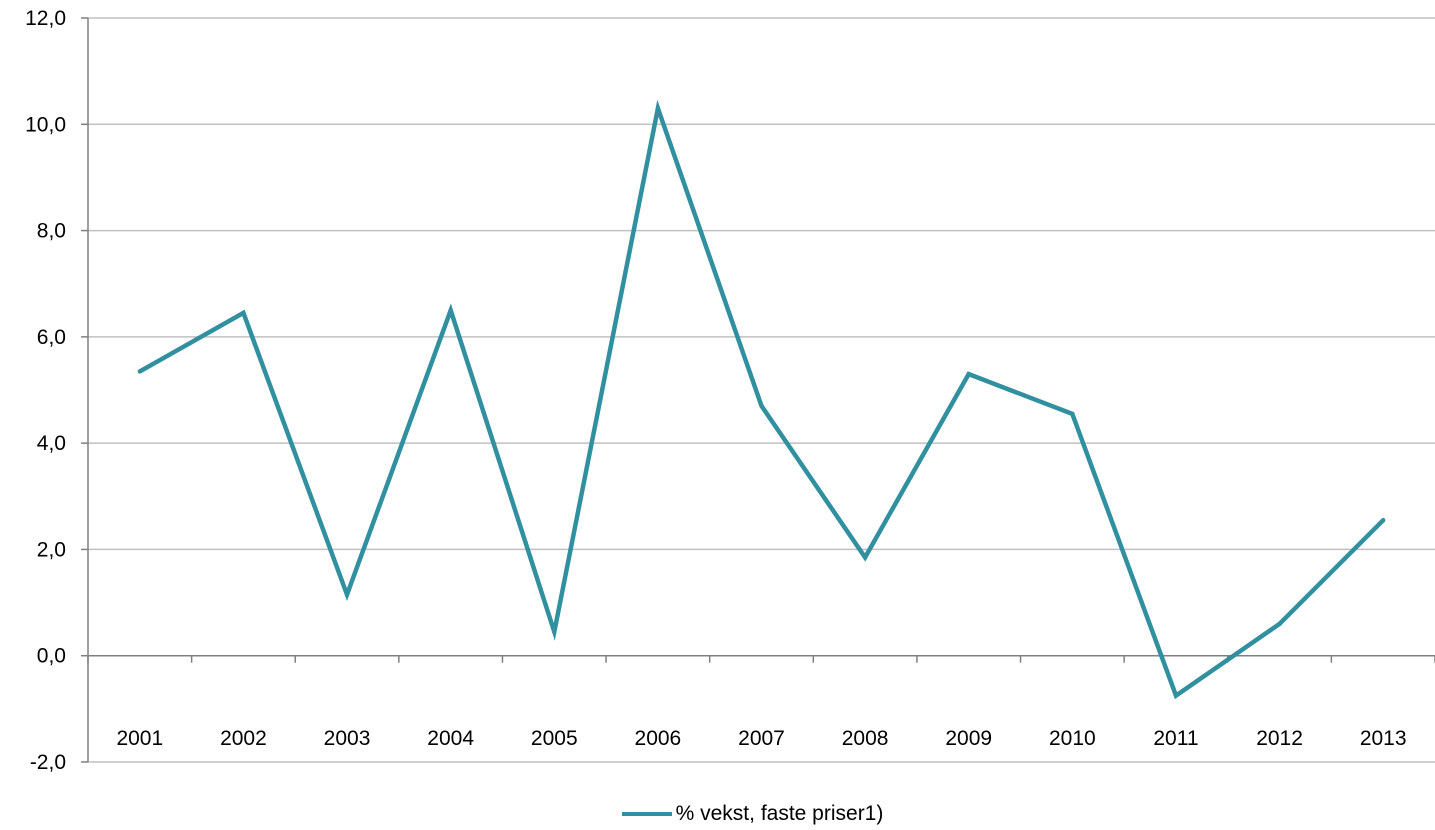 Image resolution: width=1435 pixels, height=830 pixels. What do you see at coordinates (45, 124) in the screenshot?
I see `y-tick-label: 10,0` at bounding box center [45, 124].